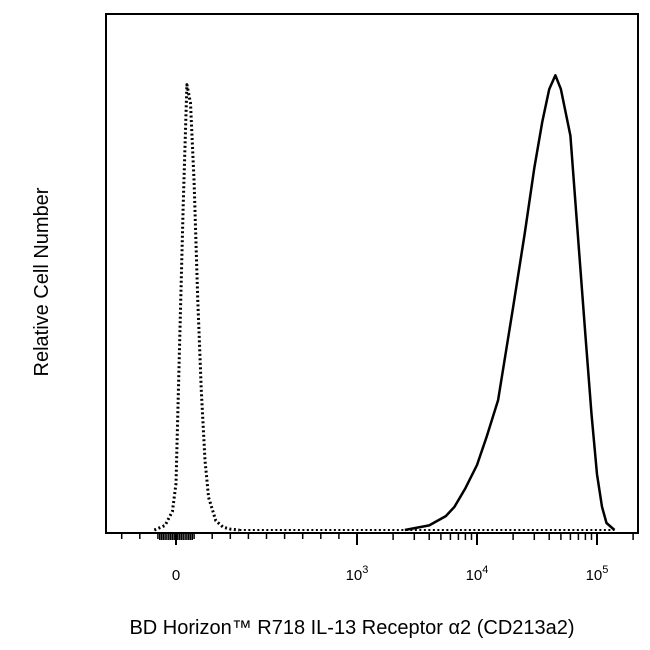 The image size is (650, 650). I want to click on x-tick-label: 10⁵, so click(597, 574).